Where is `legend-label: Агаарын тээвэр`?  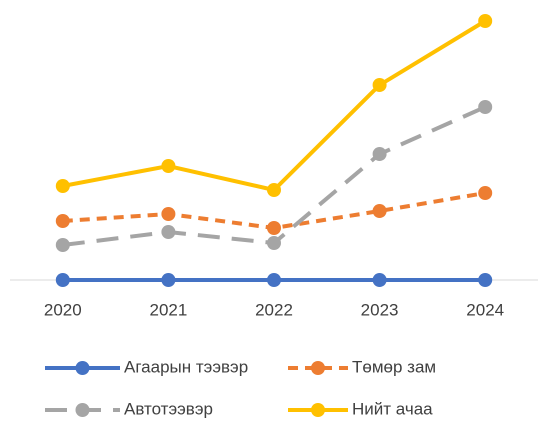 legend-label: Агаарын тээвэр is located at coordinates (186, 366).